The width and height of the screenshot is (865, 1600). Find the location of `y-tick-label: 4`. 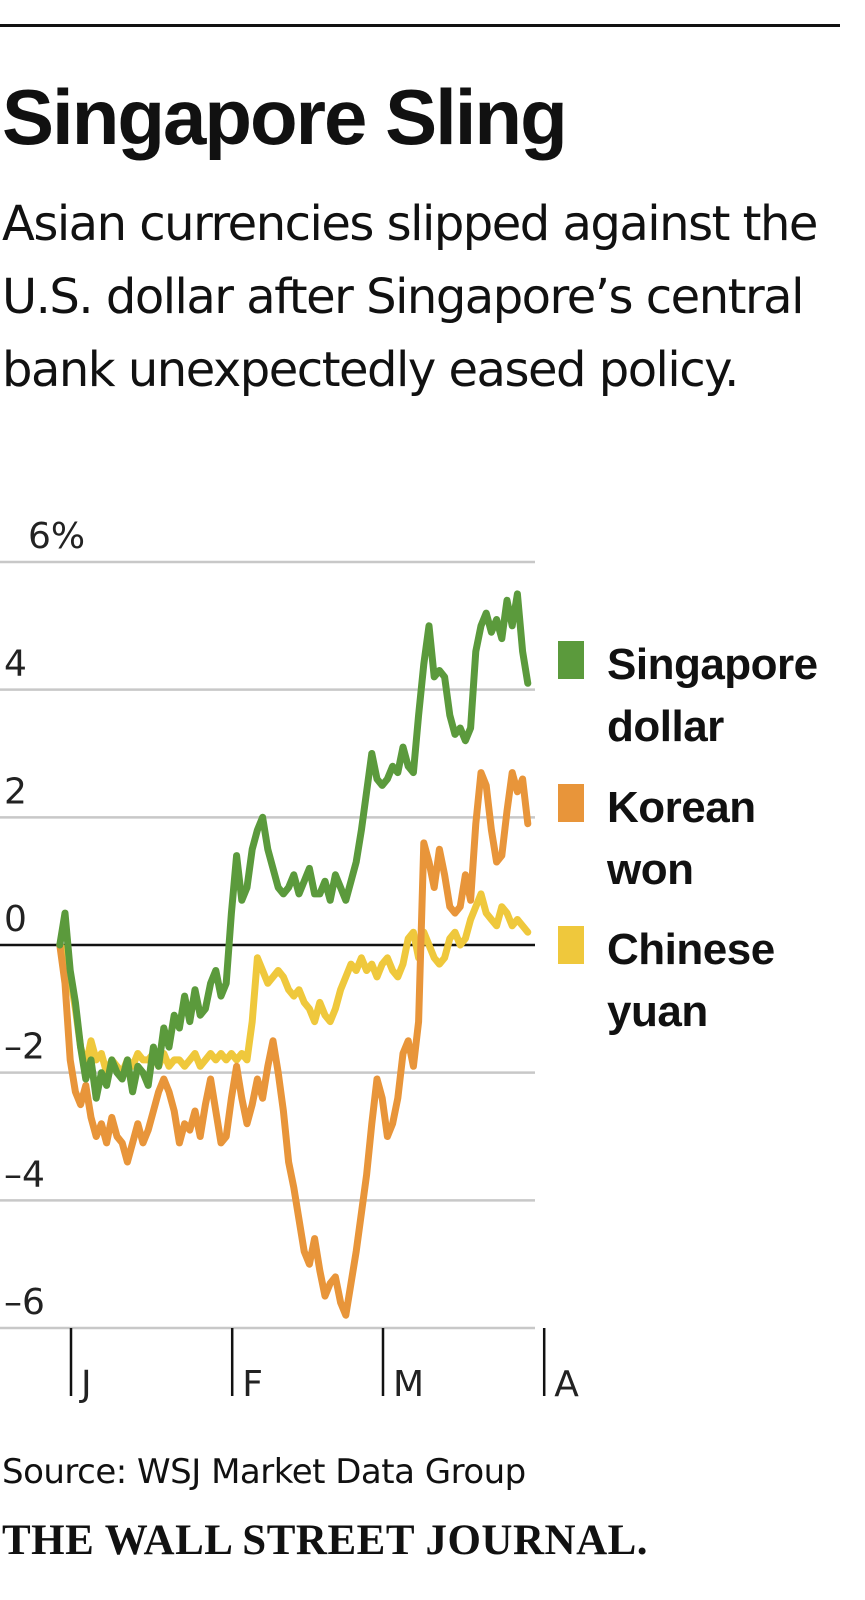

y-tick-label: 4 is located at coordinates (15, 664).